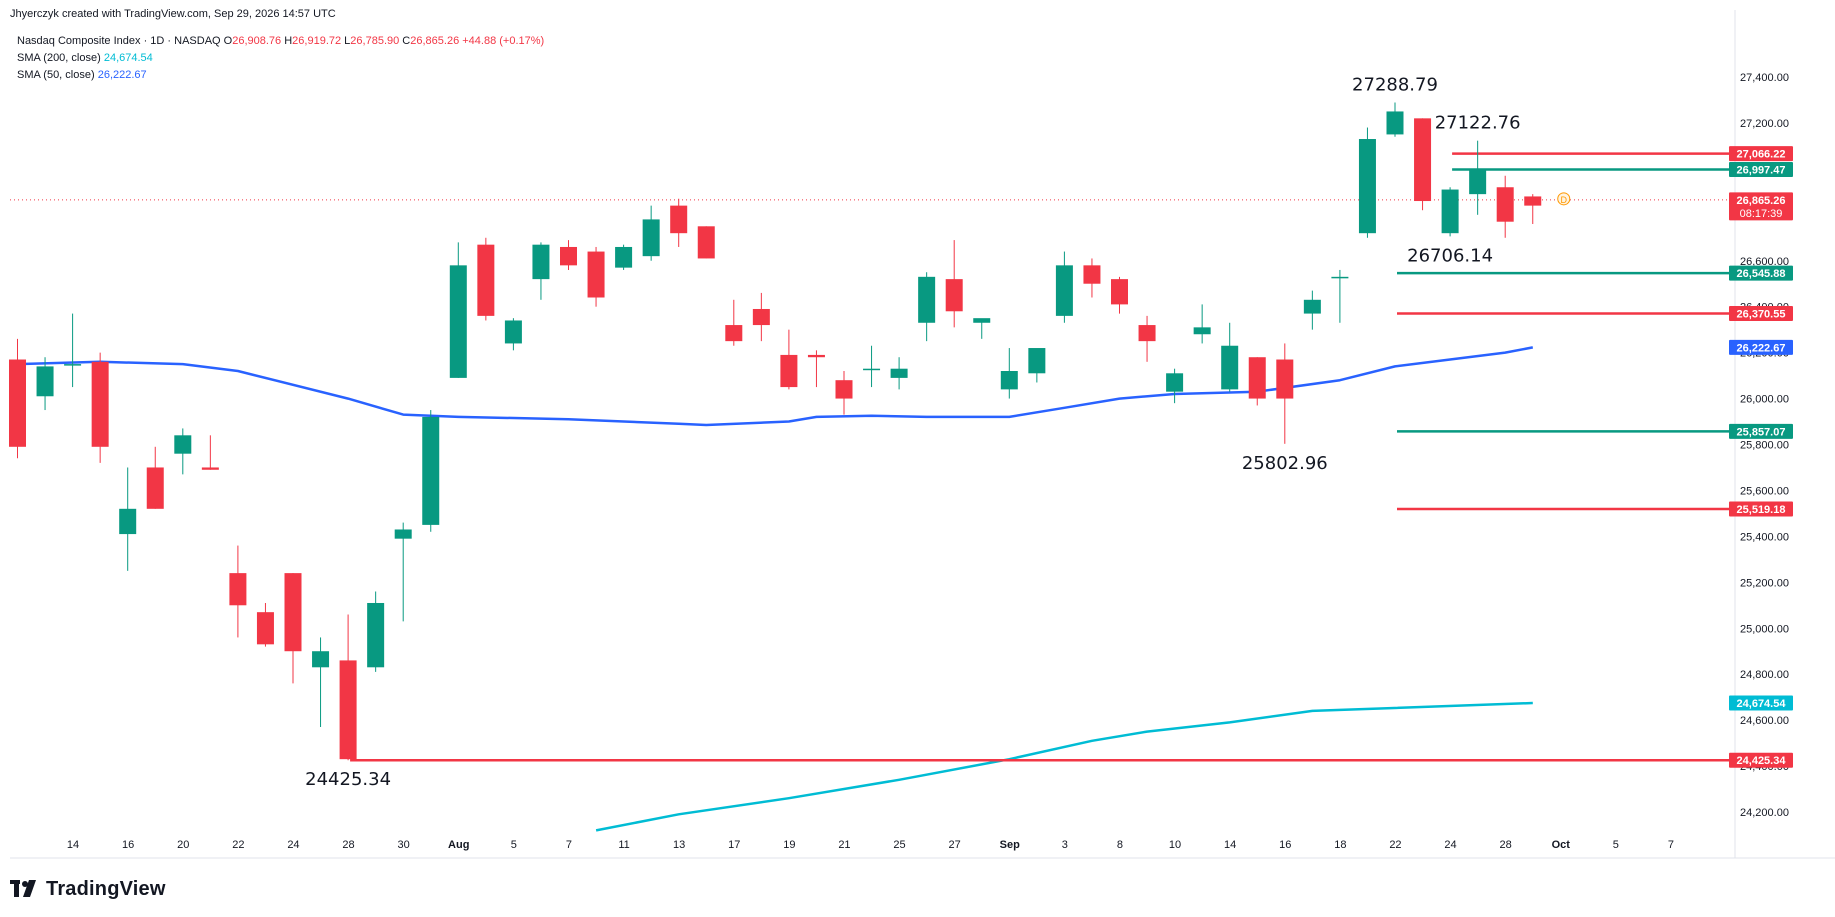  Describe the element at coordinates (1764, 629) in the screenshot. I see `price-tick-label: 25,000.00` at that location.